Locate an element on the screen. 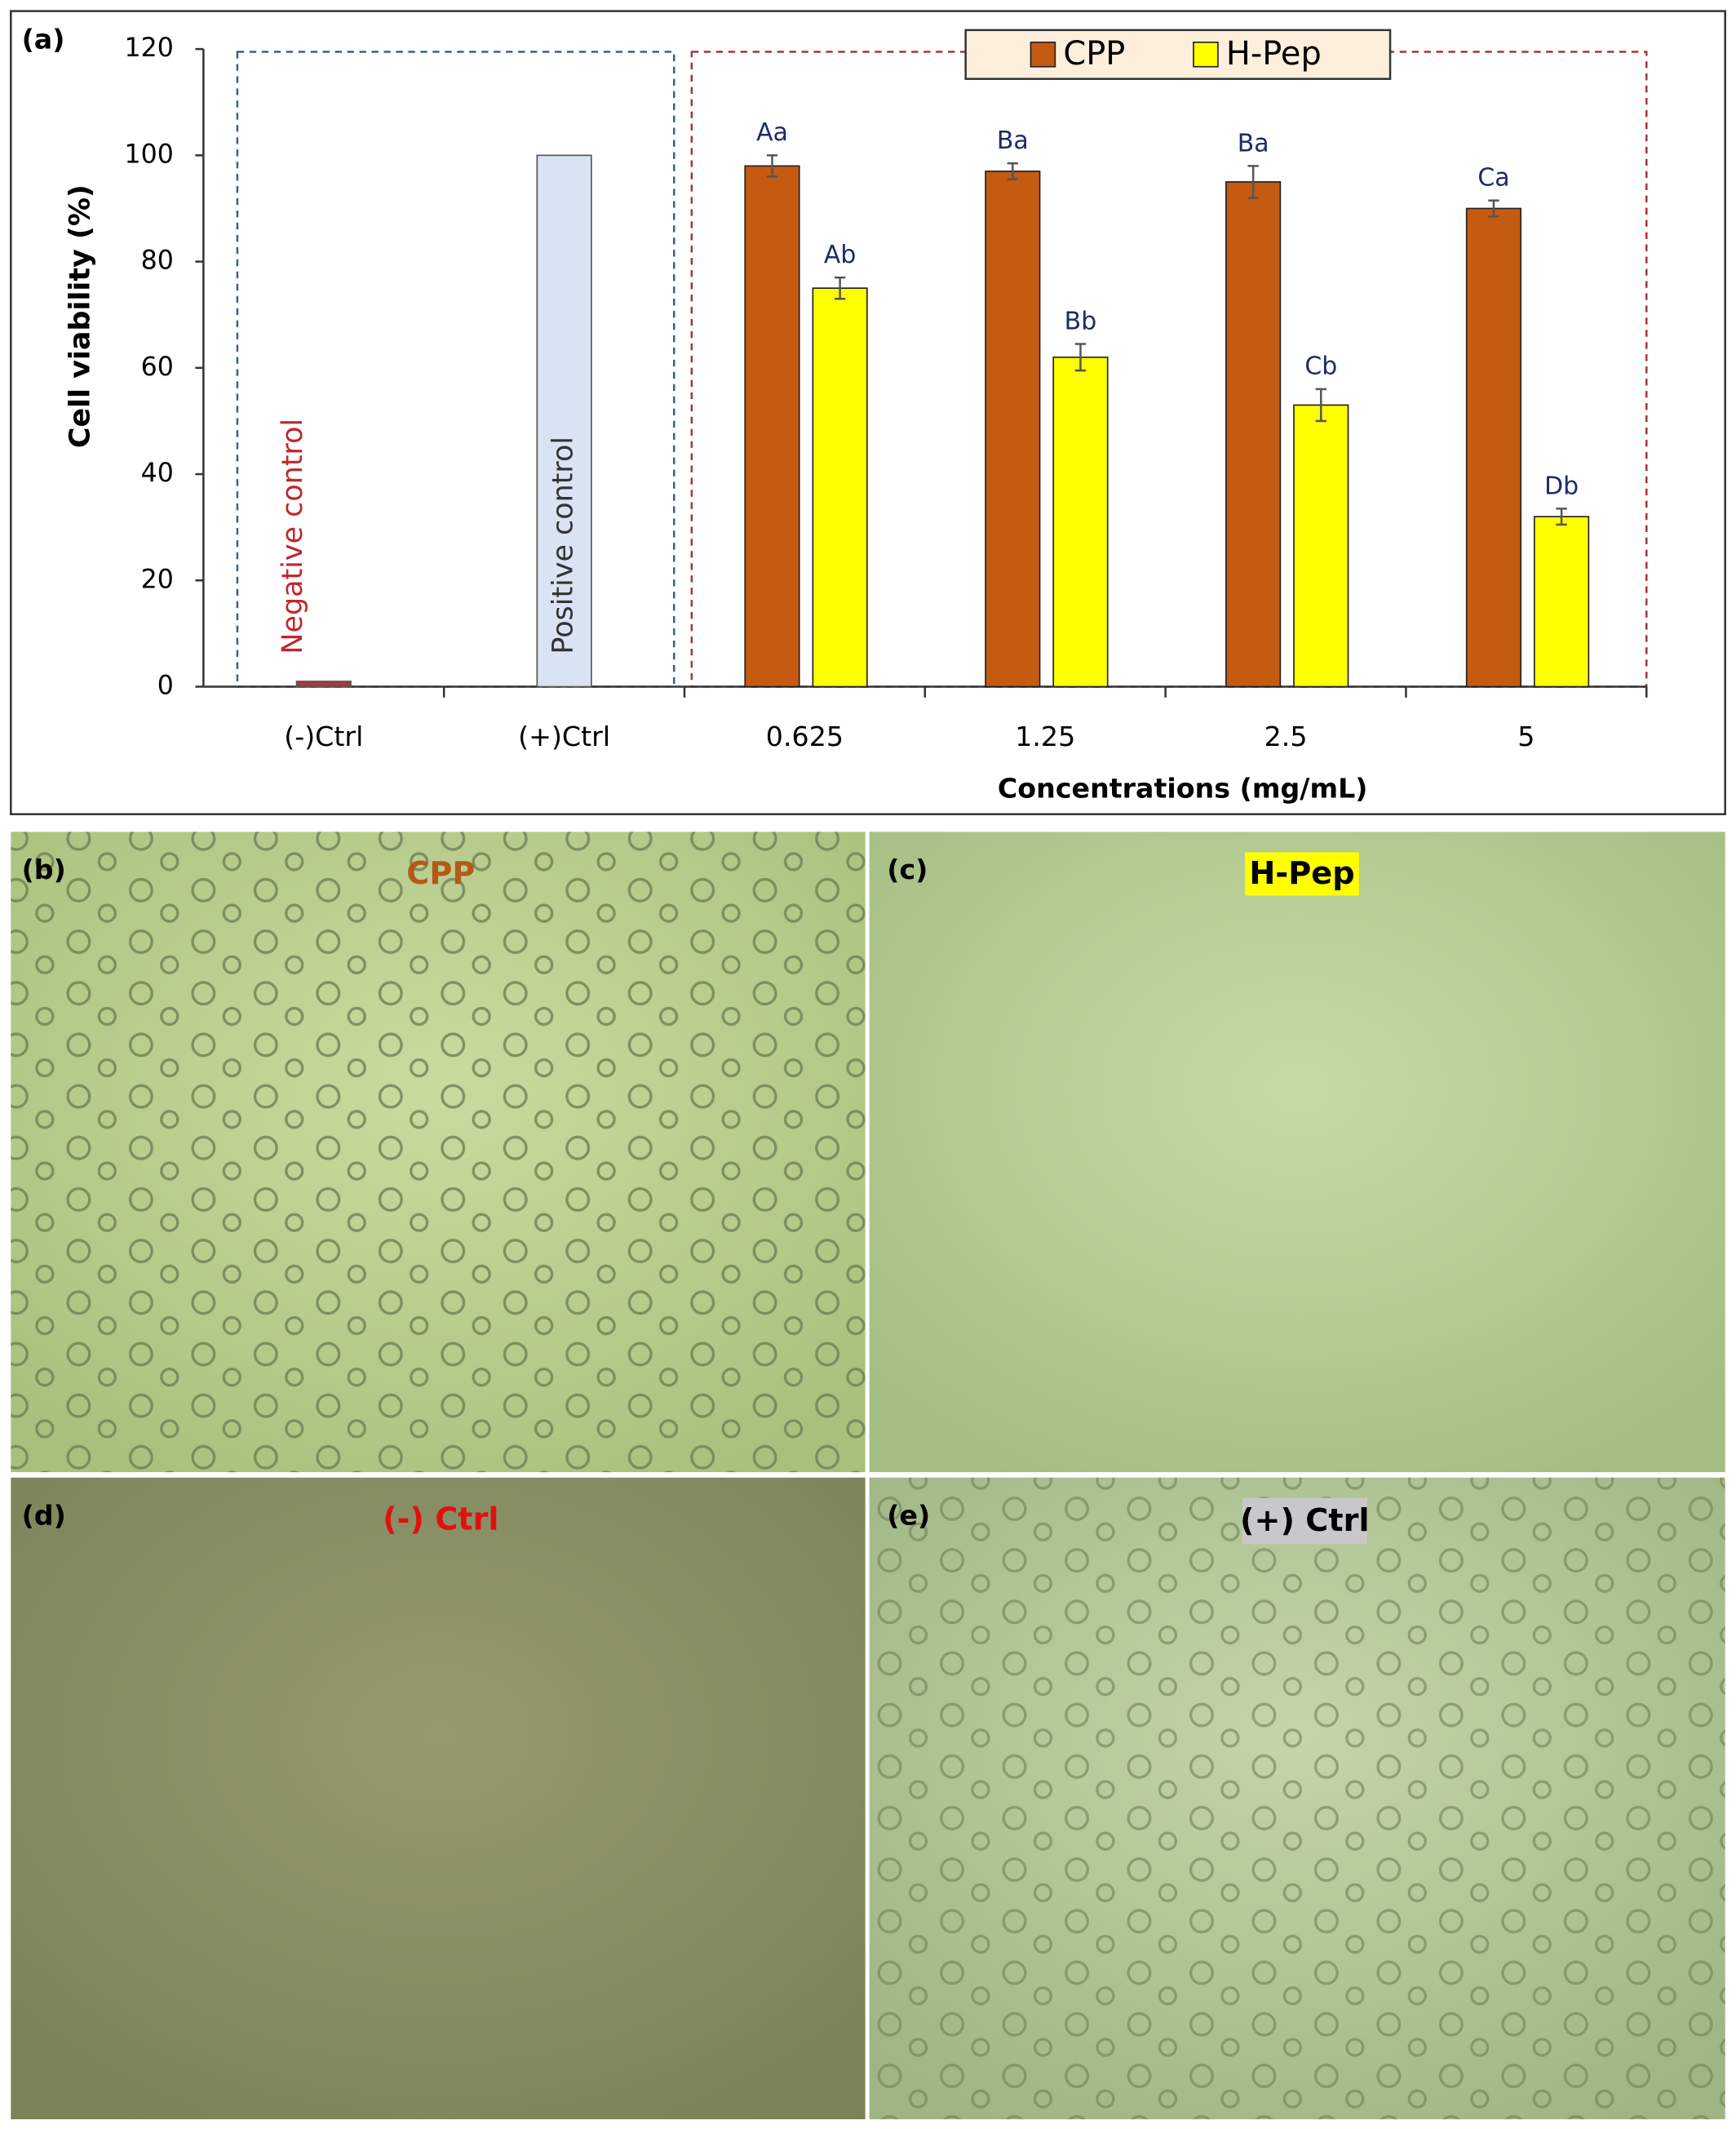 This screenshot has width=1736, height=2129. significance-letter: Ca is located at coordinates (1493, 178).